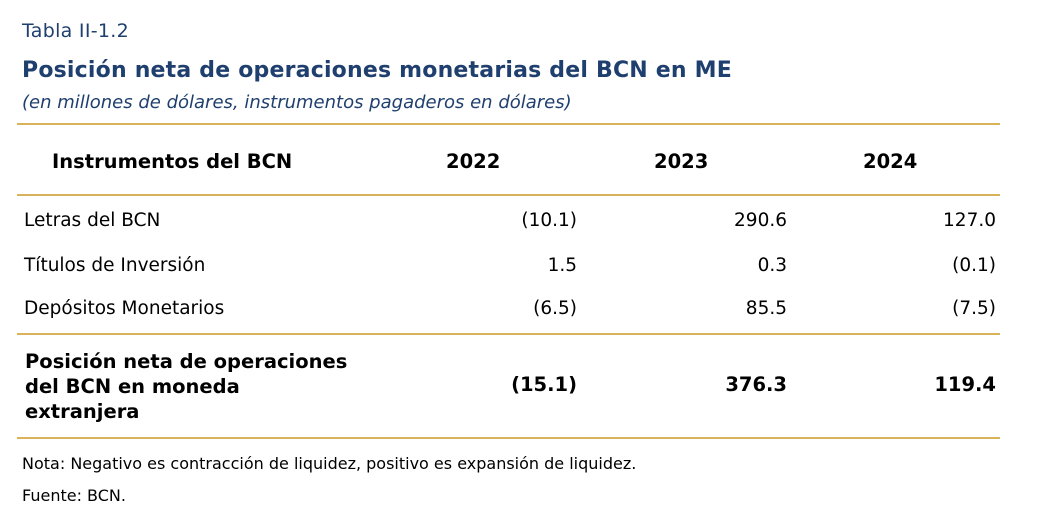 This screenshot has width=1062, height=518. Describe the element at coordinates (974, 308) in the screenshot. I see `cell-2024: (7.5)` at that location.